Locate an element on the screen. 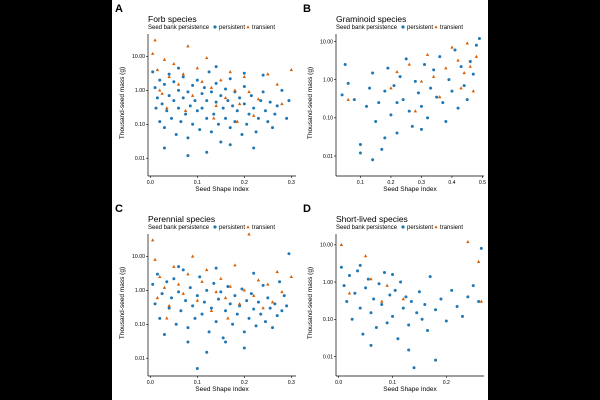 Image resolution: width=600 pixels, height=400 pixels. legend-persistent-label: persistent is located at coordinates (420, 228).